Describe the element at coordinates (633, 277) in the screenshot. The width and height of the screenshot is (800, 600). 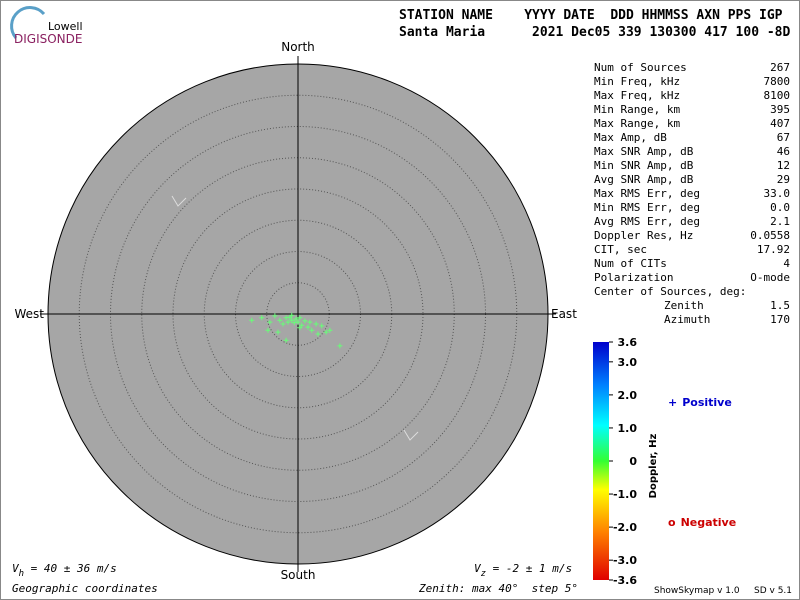
I see `info-label: Polarization` at that location.